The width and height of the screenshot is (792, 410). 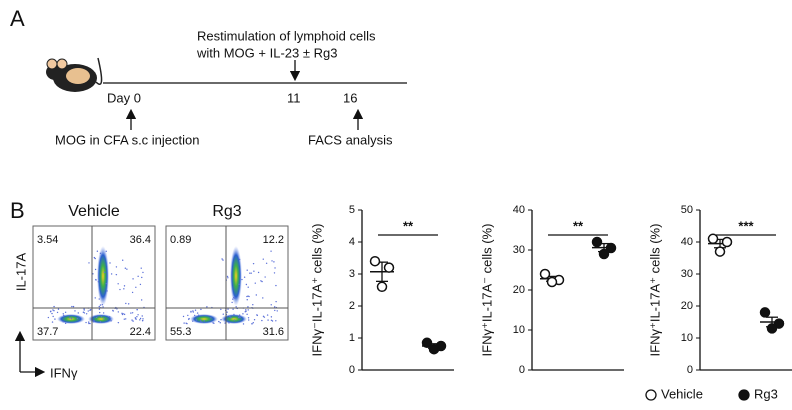 What do you see at coordinates (350, 97) in the screenshot?
I see `day-label: 16` at bounding box center [350, 97].